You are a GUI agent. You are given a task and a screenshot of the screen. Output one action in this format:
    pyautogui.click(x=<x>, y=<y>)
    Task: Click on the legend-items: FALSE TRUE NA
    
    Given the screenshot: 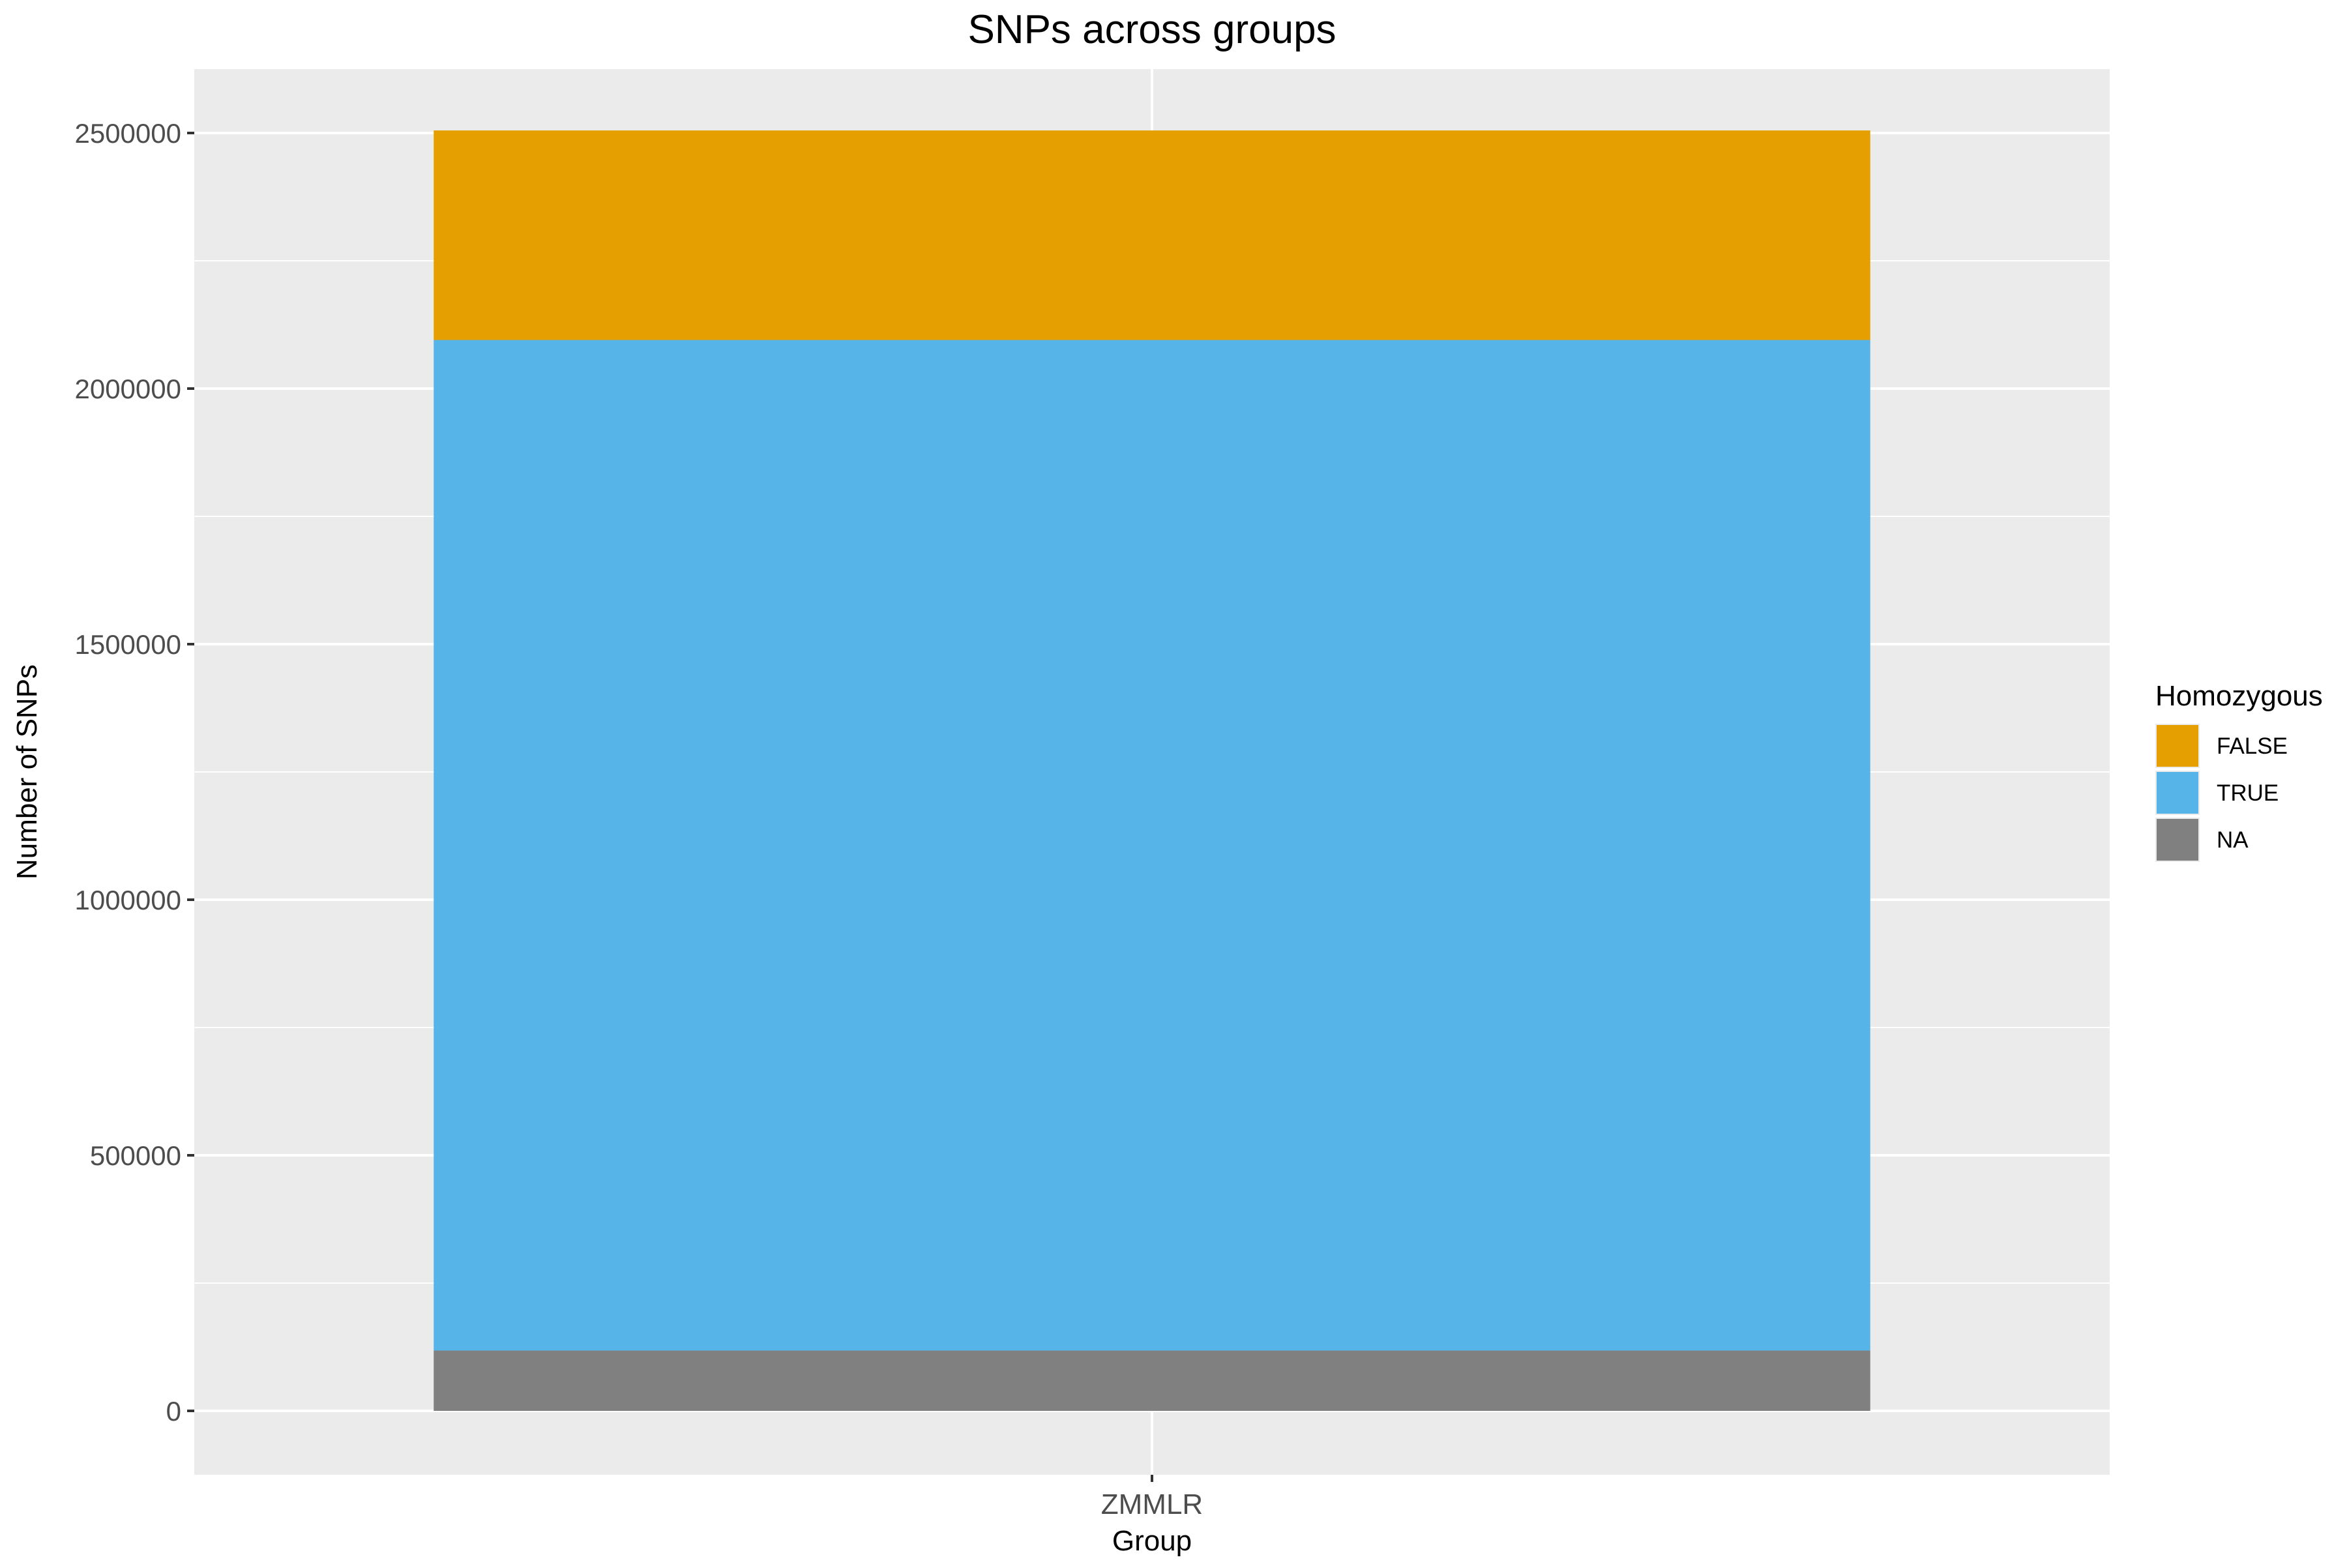 What is the action you would take?
    pyautogui.click(x=2221, y=793)
    